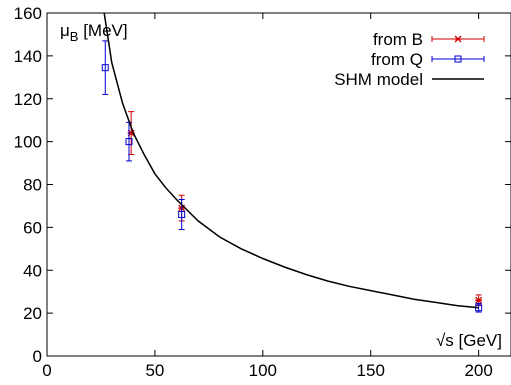 The width and height of the screenshot is (511, 385). Describe the element at coordinates (46, 370) in the screenshot. I see `x-tick-label: 0` at that location.